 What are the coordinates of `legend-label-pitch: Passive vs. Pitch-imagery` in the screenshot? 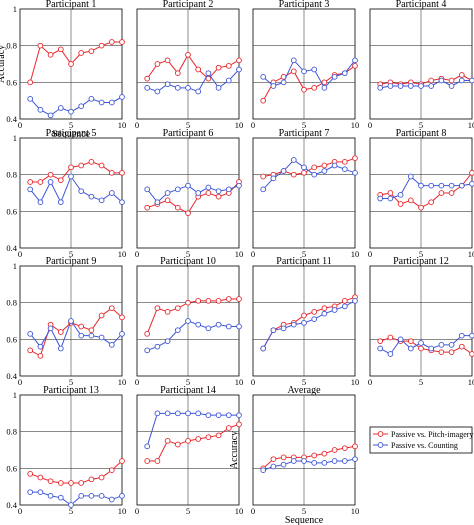 It's located at (432, 434).